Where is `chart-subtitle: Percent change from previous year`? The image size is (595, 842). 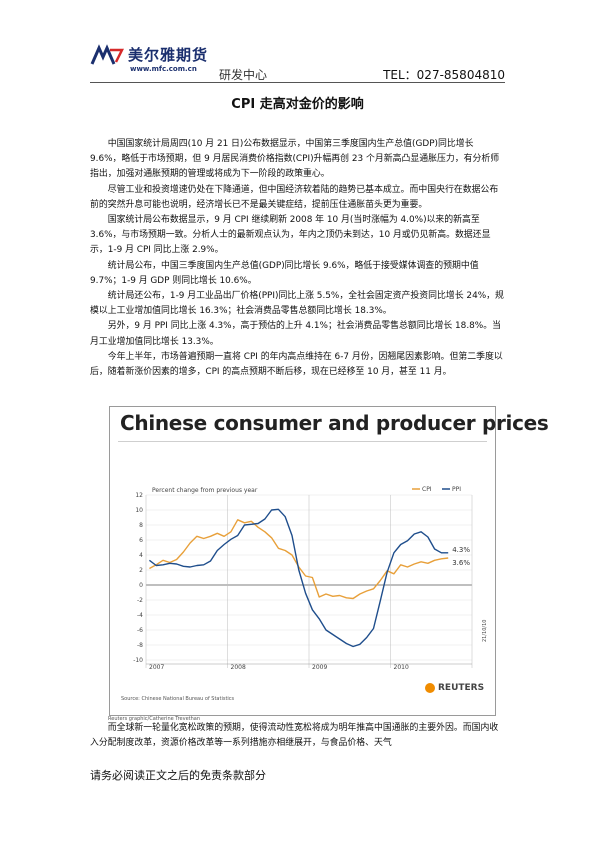 chart-subtitle: Percent change from previous year is located at coordinates (205, 490).